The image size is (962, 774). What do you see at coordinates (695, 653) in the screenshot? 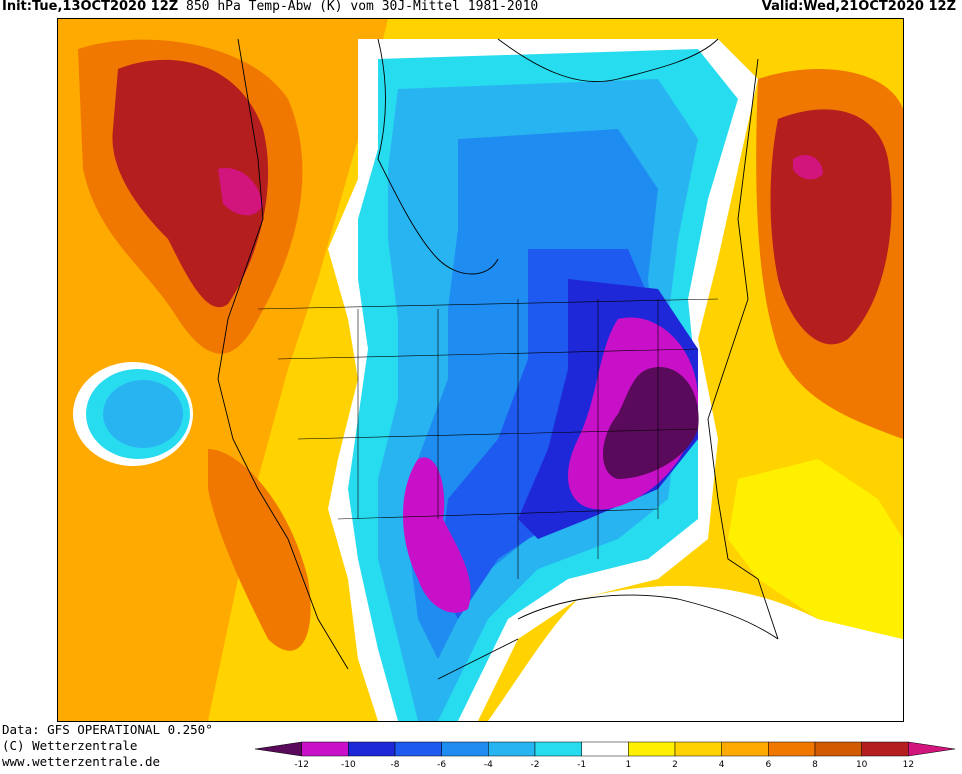
I see `anomaly-region-gulf` at bounding box center [695, 653].